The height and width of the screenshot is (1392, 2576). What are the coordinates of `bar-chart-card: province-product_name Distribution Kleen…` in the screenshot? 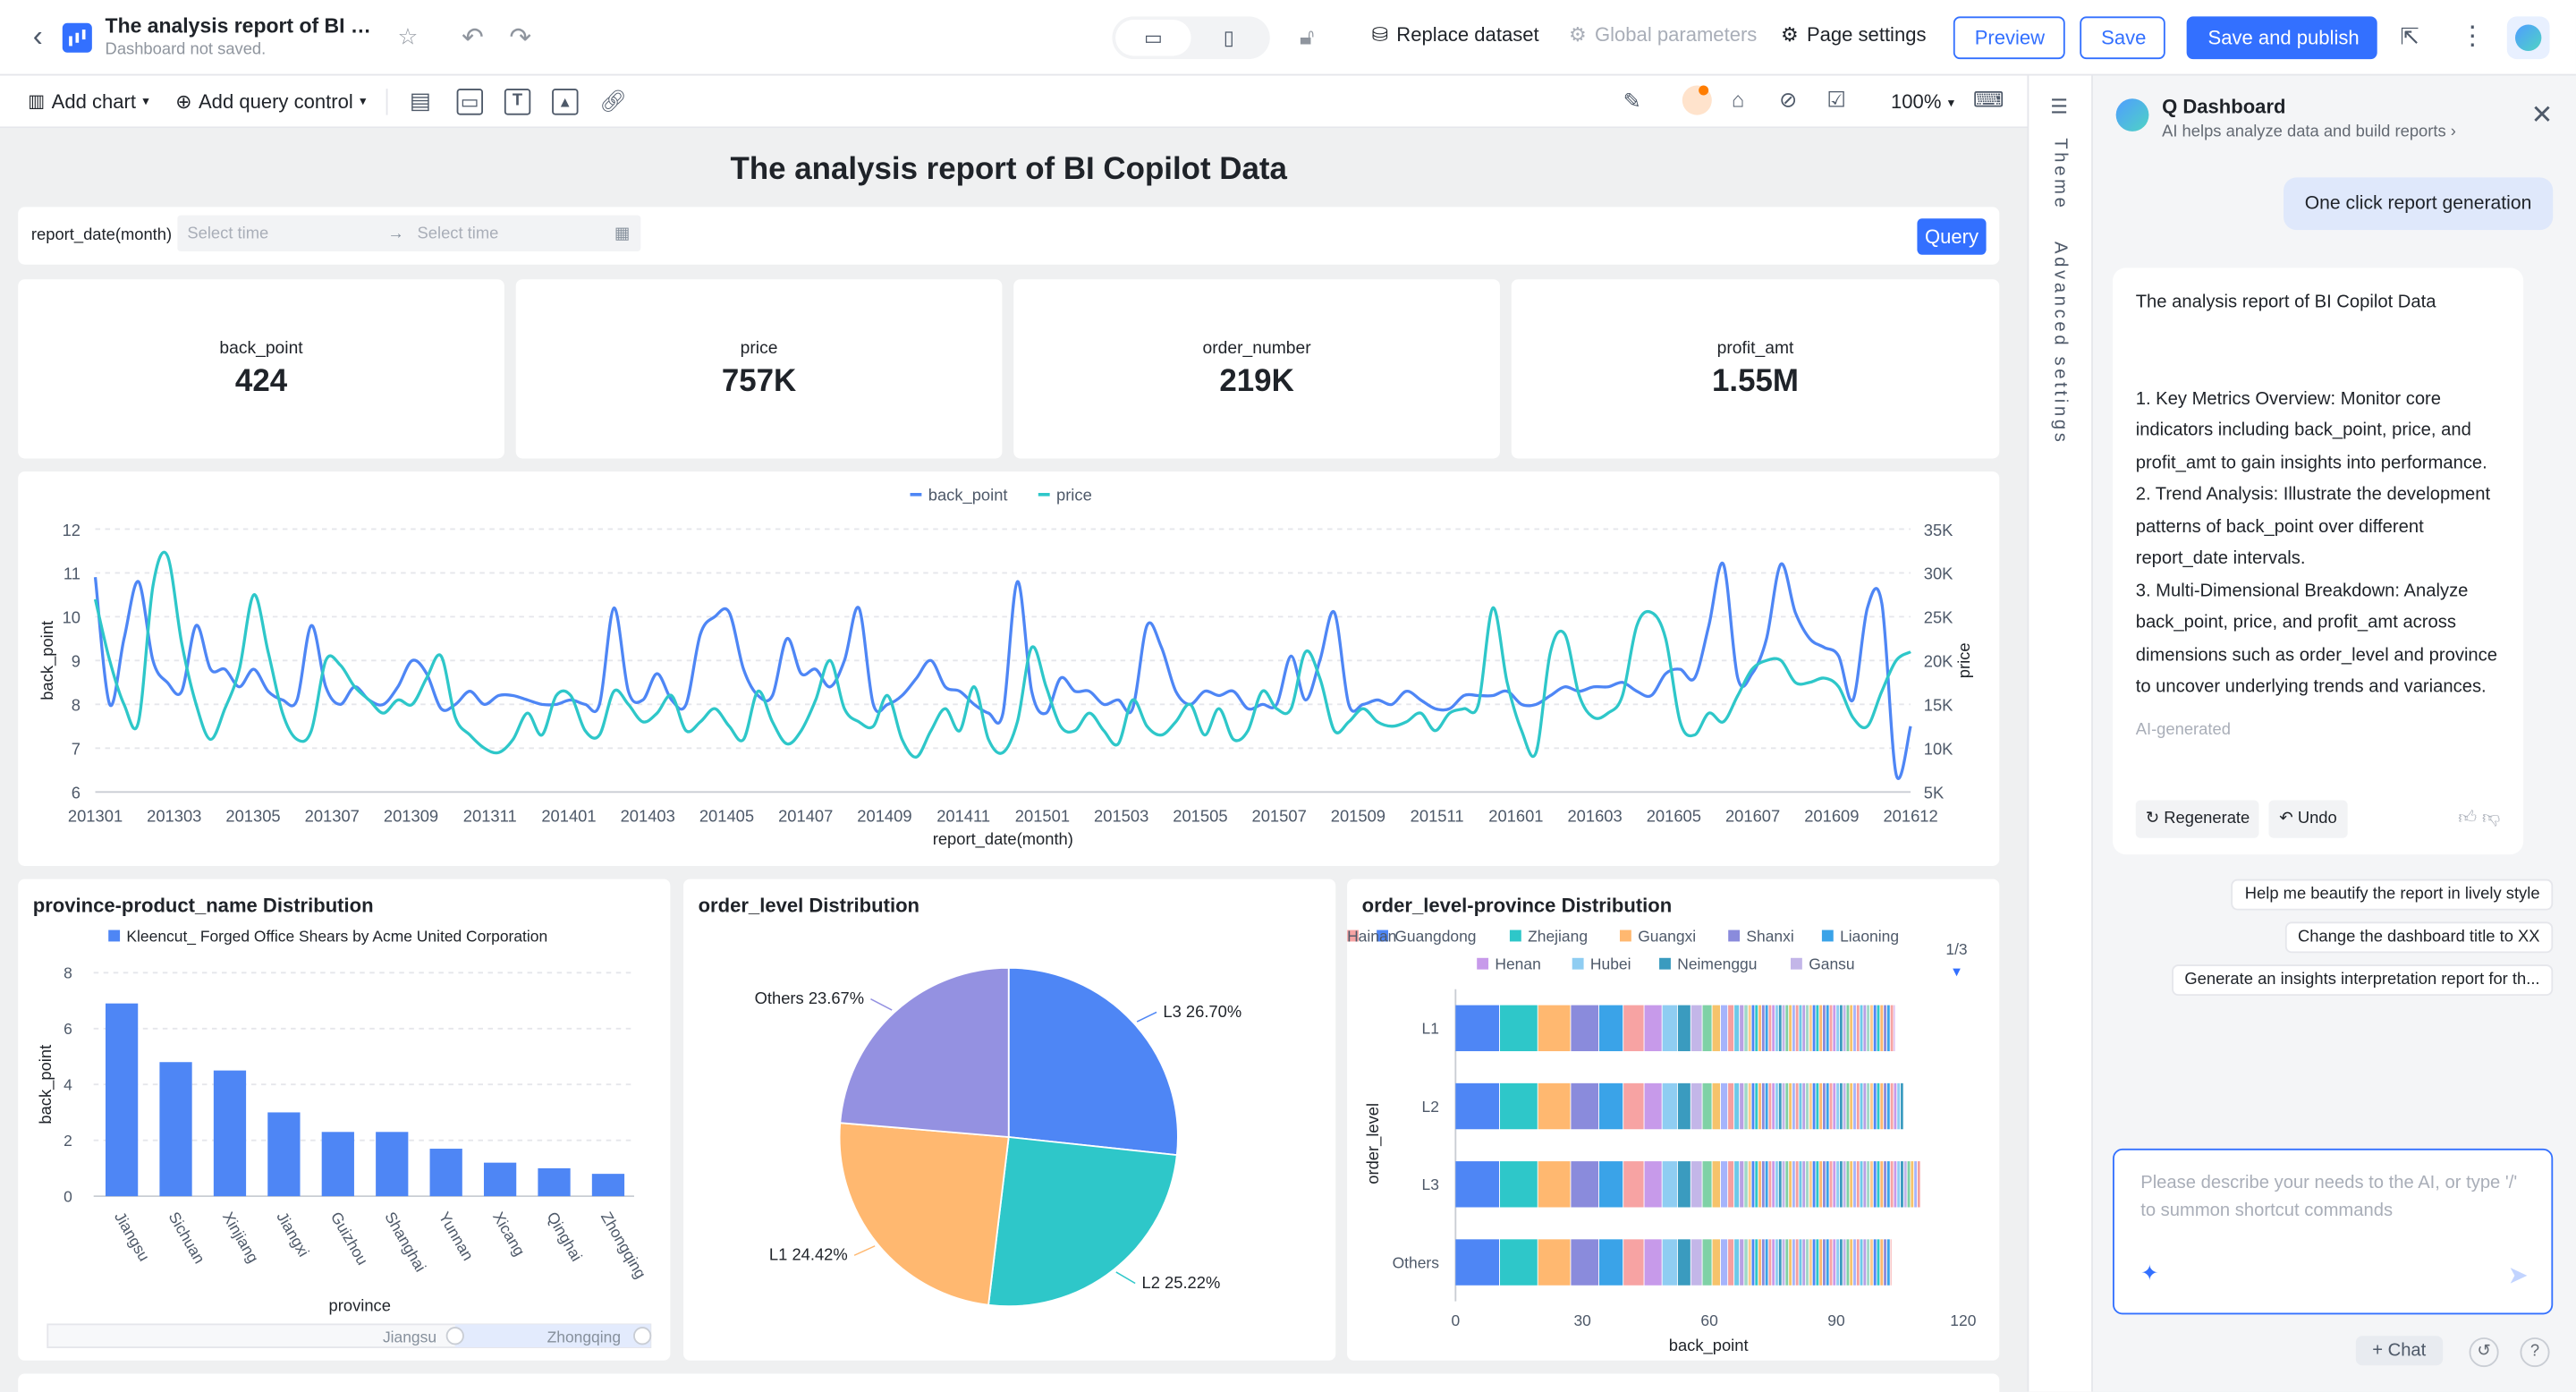 It's located at (344, 1119).